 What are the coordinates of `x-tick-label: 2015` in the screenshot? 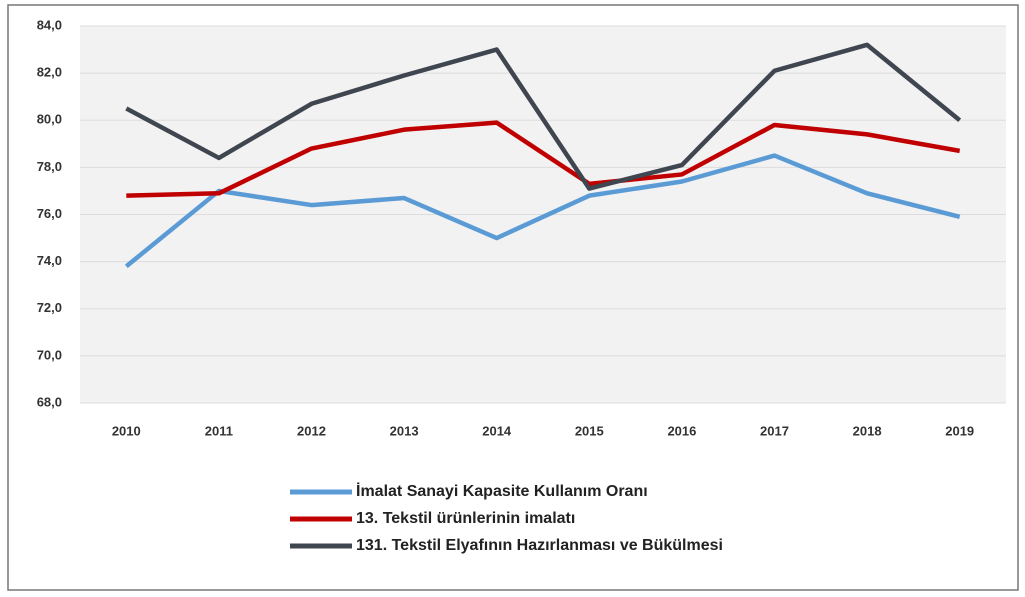 It's located at (589, 430).